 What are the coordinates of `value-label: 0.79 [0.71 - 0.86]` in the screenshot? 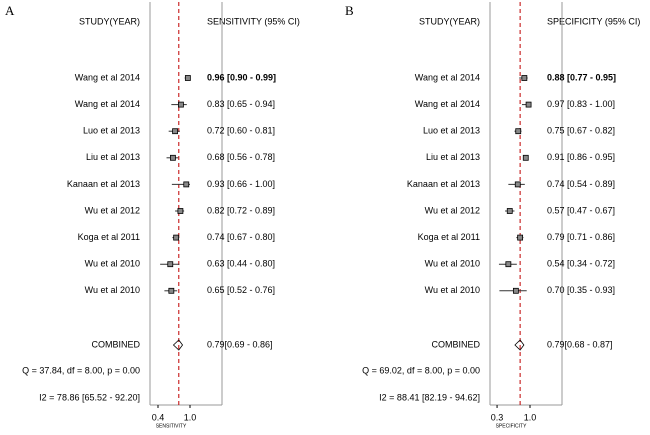 It's located at (581, 237).